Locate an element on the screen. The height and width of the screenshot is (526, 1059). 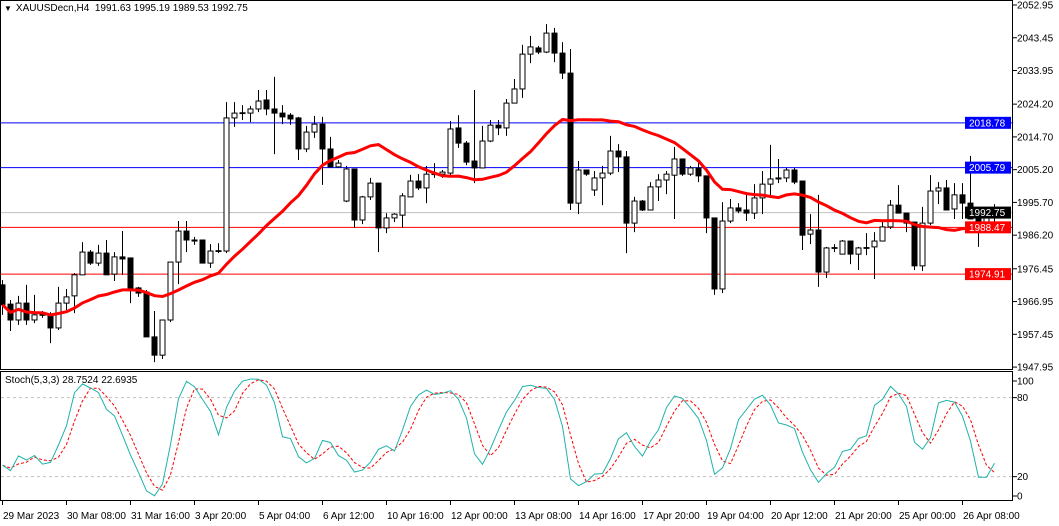
collapse-triangle-icon: ▼ is located at coordinates (8, 8).